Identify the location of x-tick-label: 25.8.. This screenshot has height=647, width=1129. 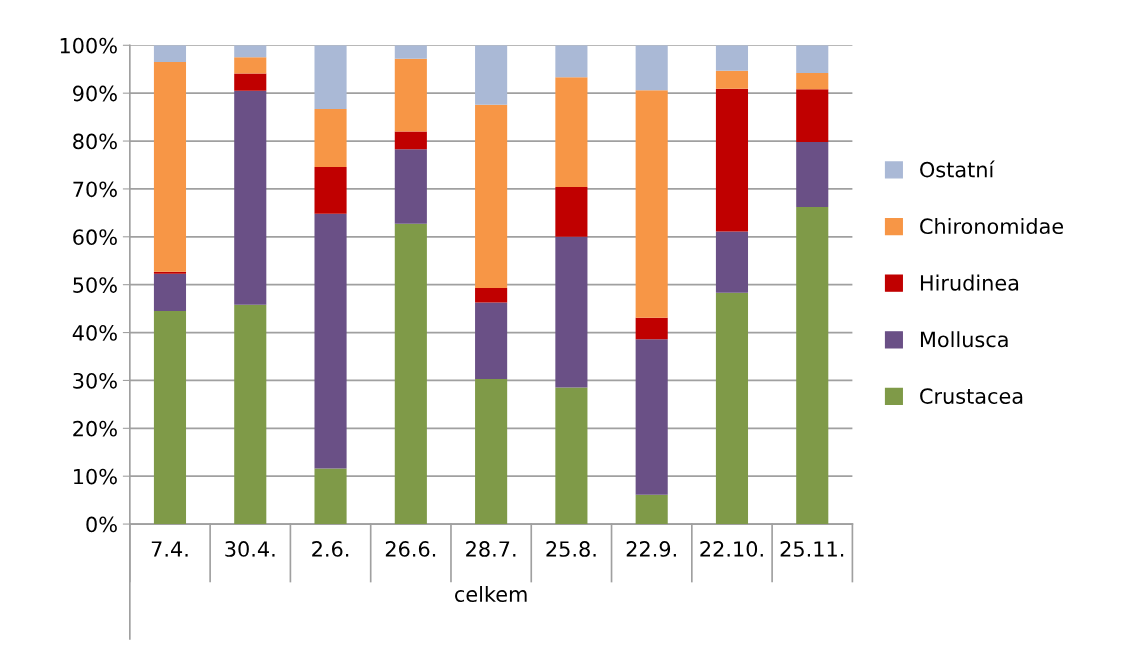
(571, 549).